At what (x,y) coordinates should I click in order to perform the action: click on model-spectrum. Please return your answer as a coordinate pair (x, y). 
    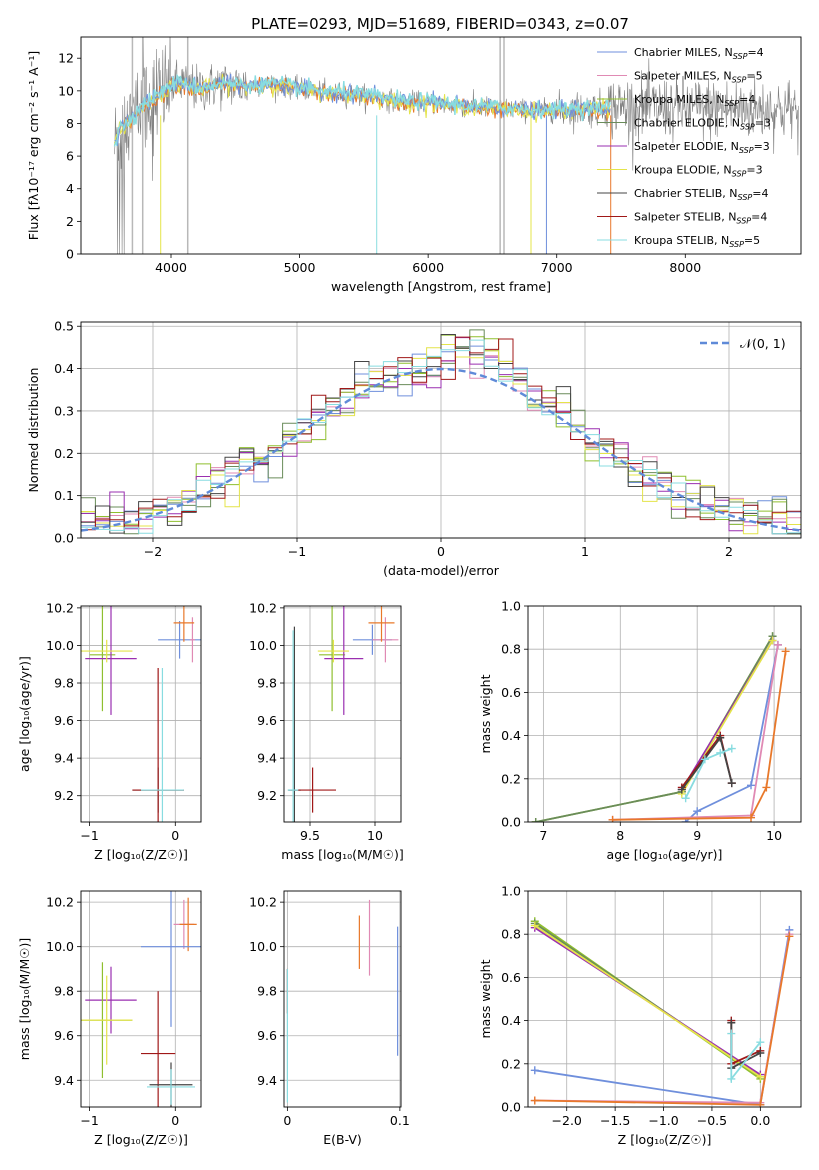
    Looking at the image, I should click on (362, 110).